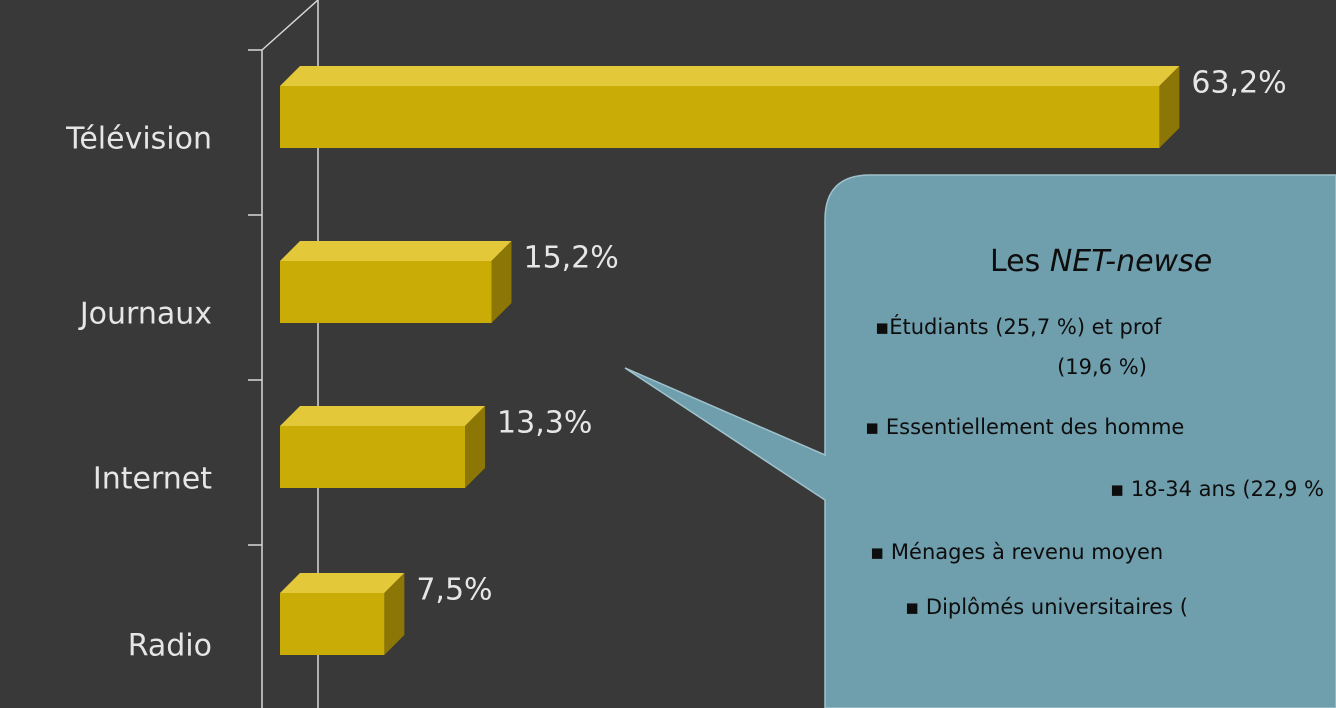 This screenshot has height=708, width=1336. Describe the element at coordinates (454, 590) in the screenshot. I see `value-label: 7,5%` at that location.